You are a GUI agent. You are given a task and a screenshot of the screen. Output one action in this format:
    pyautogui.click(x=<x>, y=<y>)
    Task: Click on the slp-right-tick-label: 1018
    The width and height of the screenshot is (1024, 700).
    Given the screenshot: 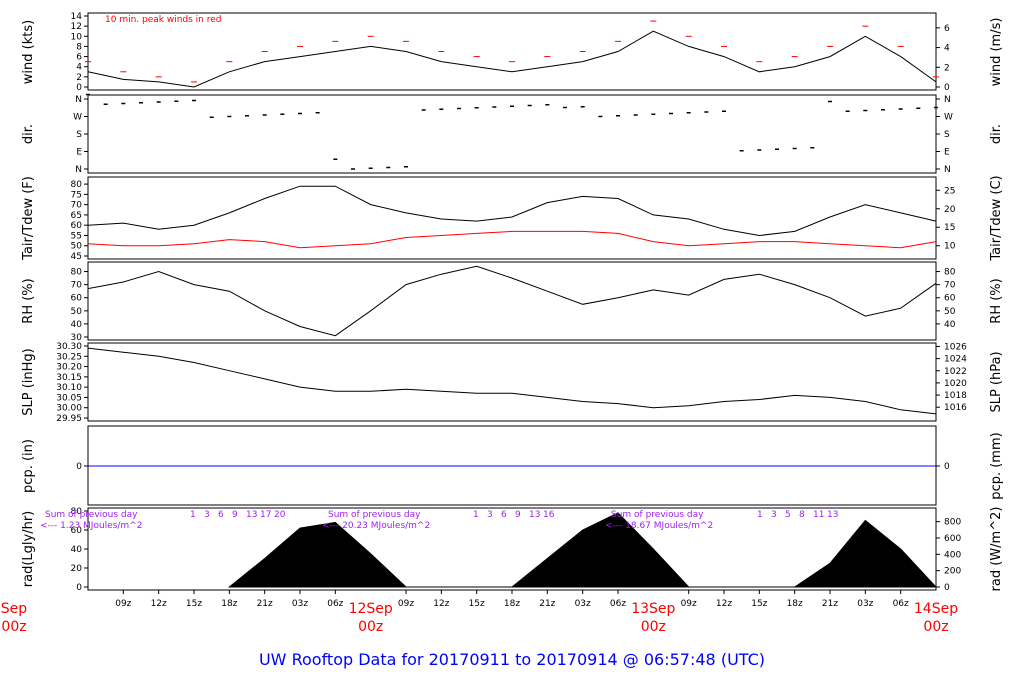 What is the action you would take?
    pyautogui.click(x=955, y=396)
    